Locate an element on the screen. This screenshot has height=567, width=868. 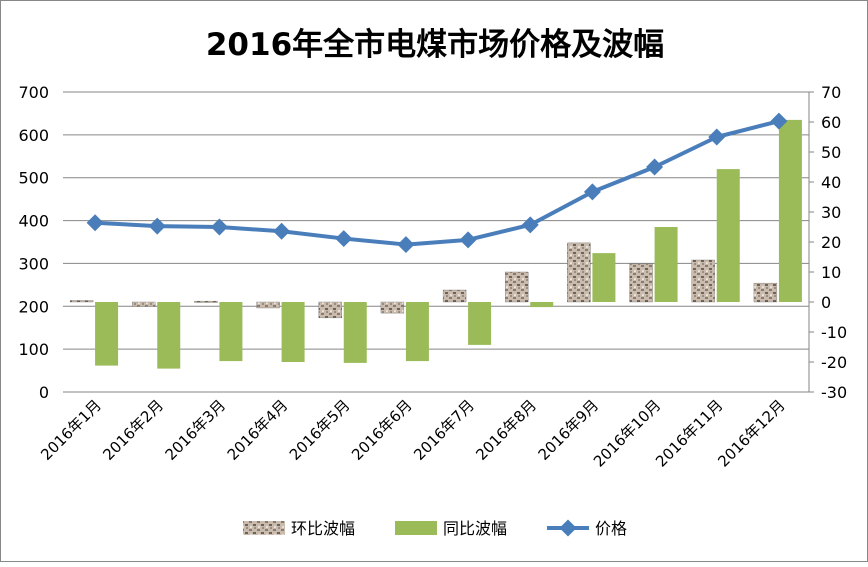
right-tick-label: -30 is located at coordinates (834, 392).